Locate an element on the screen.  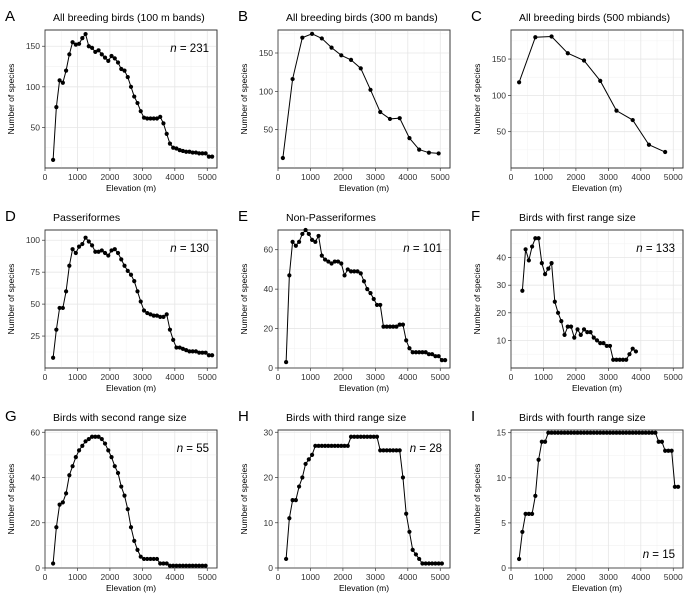
x-axis-label: Elevation (m) is located at coordinates (131, 188).